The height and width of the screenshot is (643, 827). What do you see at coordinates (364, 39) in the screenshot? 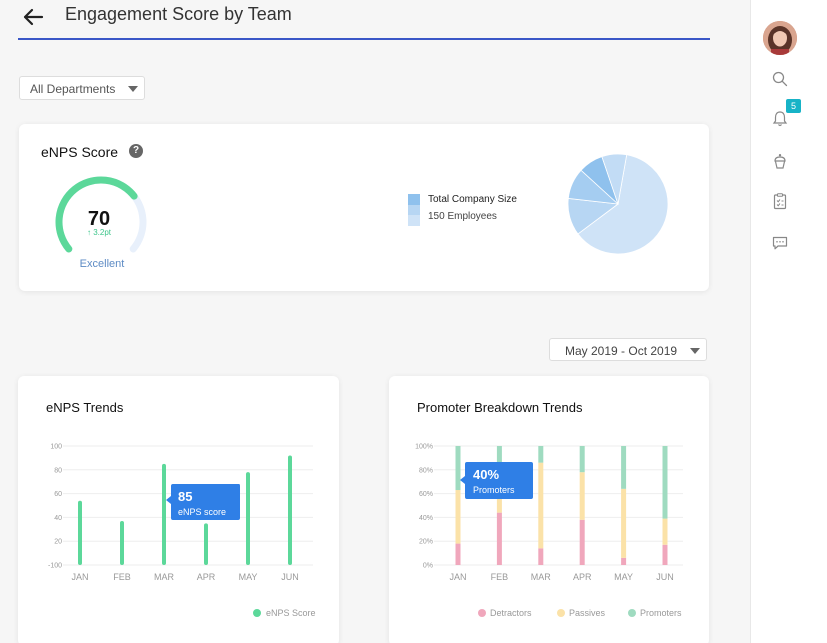
I see `title-underline` at bounding box center [364, 39].